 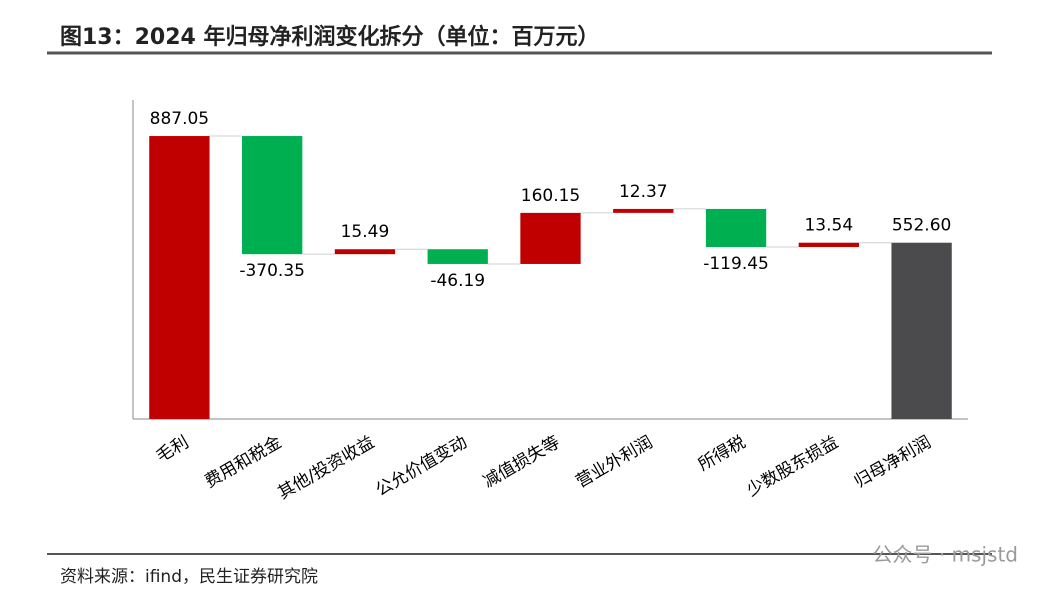 What do you see at coordinates (272, 271) in the screenshot?
I see `value-label: -370.35` at bounding box center [272, 271].